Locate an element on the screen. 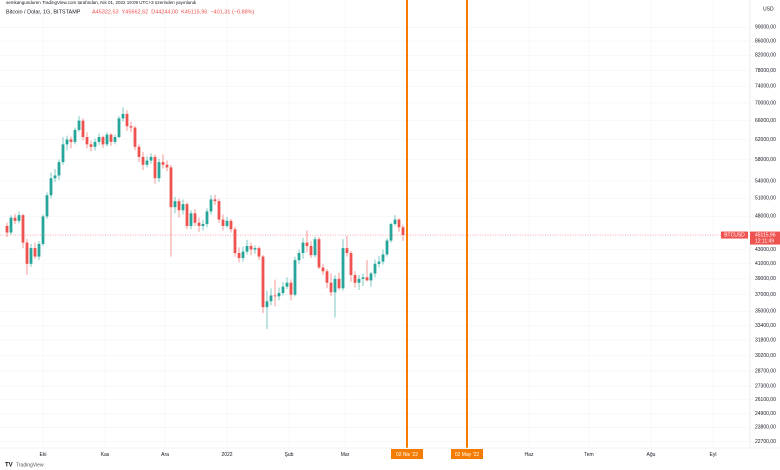 This screenshot has width=780, height=470. y-tick-label: 26100,00 is located at coordinates (765, 400).